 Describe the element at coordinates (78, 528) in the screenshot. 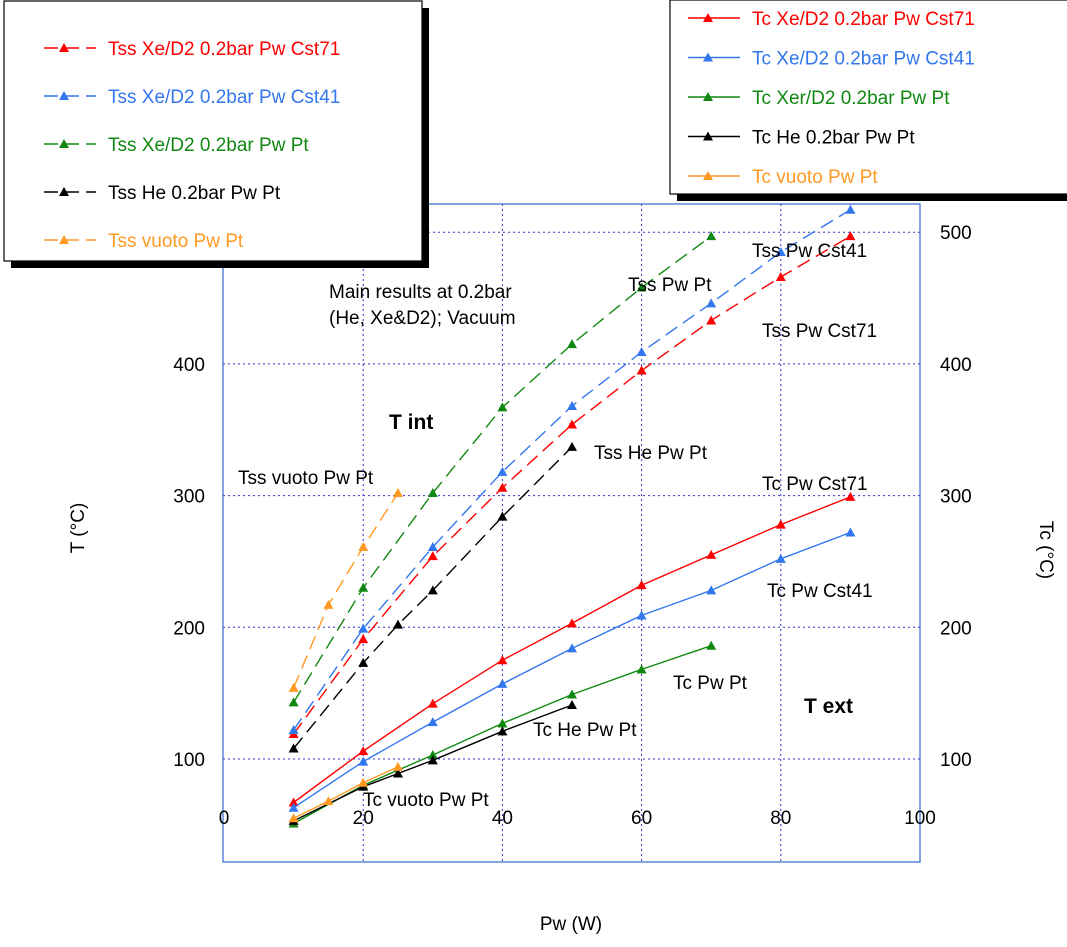

I see `y-axis-title: T (°C)` at that location.